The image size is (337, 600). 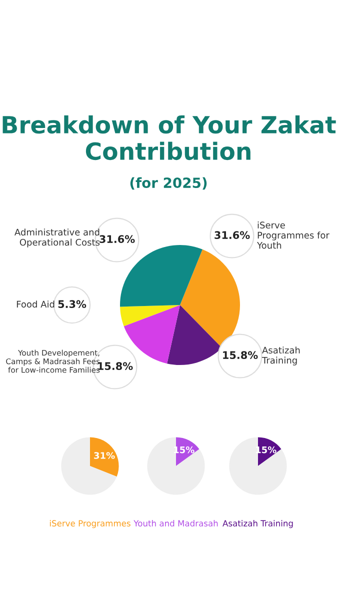 What do you see at coordinates (169, 137) in the screenshot?
I see `chart-title: Breakdown of Your Zakat Contribution` at bounding box center [169, 137].